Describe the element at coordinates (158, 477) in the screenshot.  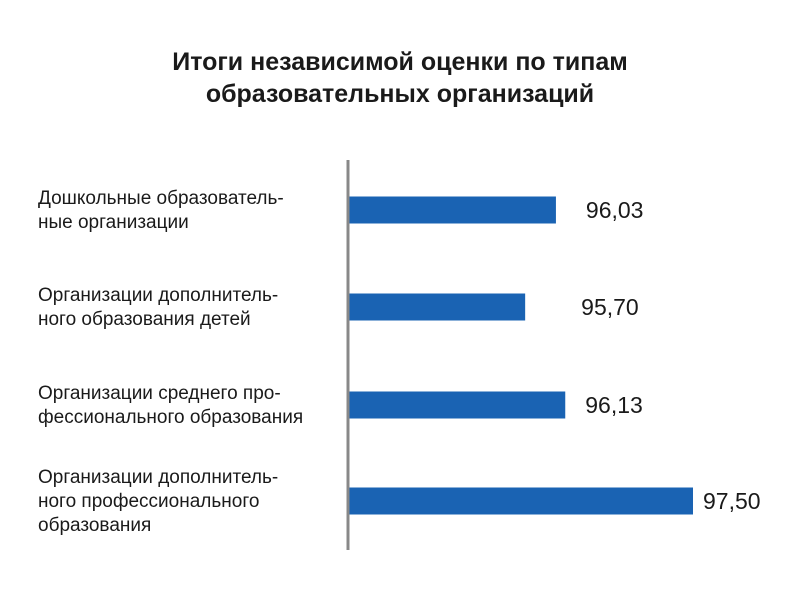
I see `category-label-4-line-1: Организации дополнитель-` at that location.